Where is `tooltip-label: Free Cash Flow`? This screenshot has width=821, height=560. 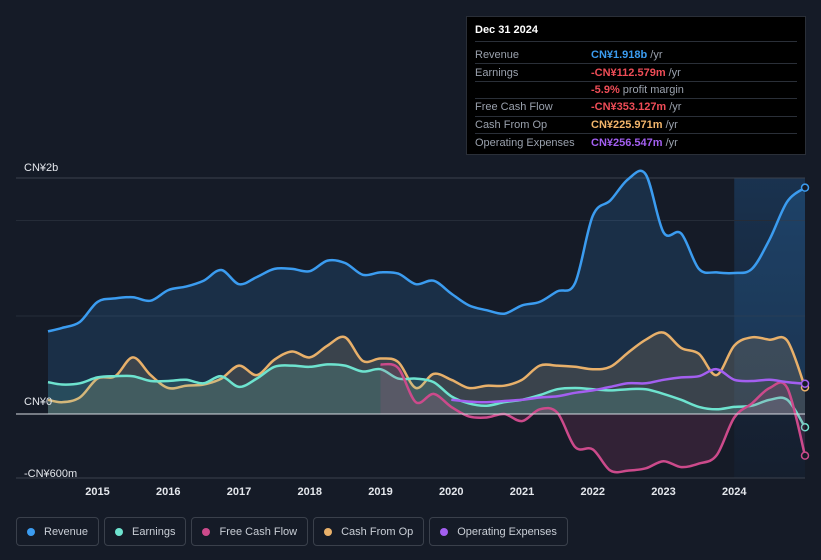 tooltip-label: Free Cash Flow is located at coordinates (514, 107).